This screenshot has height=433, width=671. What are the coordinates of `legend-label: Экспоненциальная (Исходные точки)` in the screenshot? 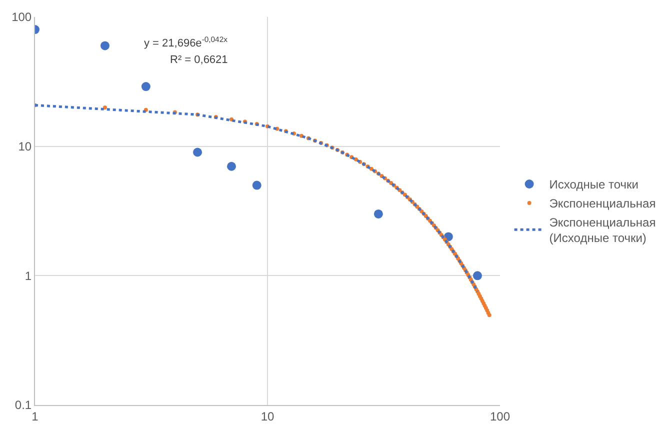 It's located at (602, 230).